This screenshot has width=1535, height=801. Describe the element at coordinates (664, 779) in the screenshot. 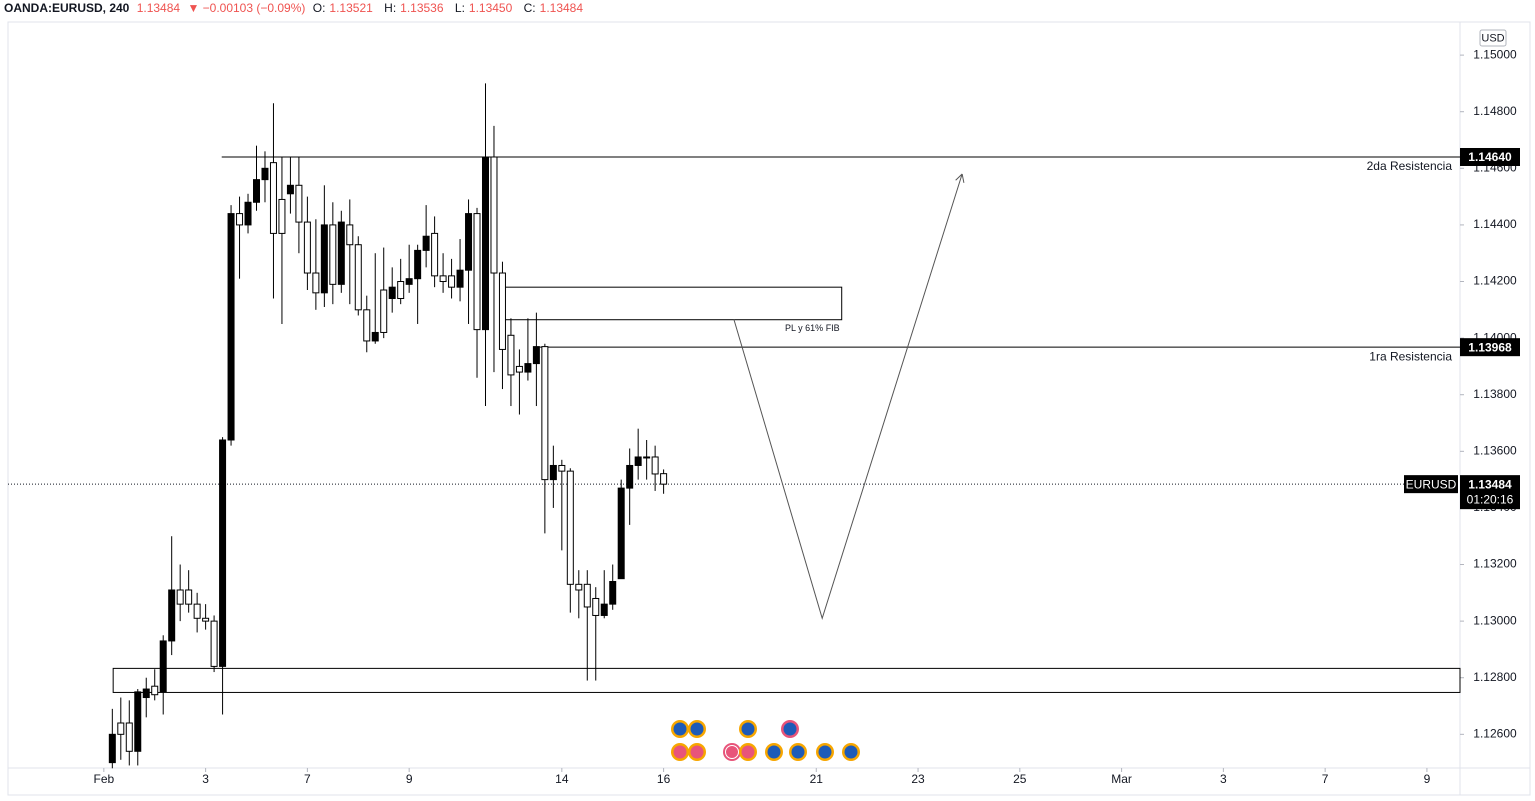

I see `x-tick-label: 16` at that location.